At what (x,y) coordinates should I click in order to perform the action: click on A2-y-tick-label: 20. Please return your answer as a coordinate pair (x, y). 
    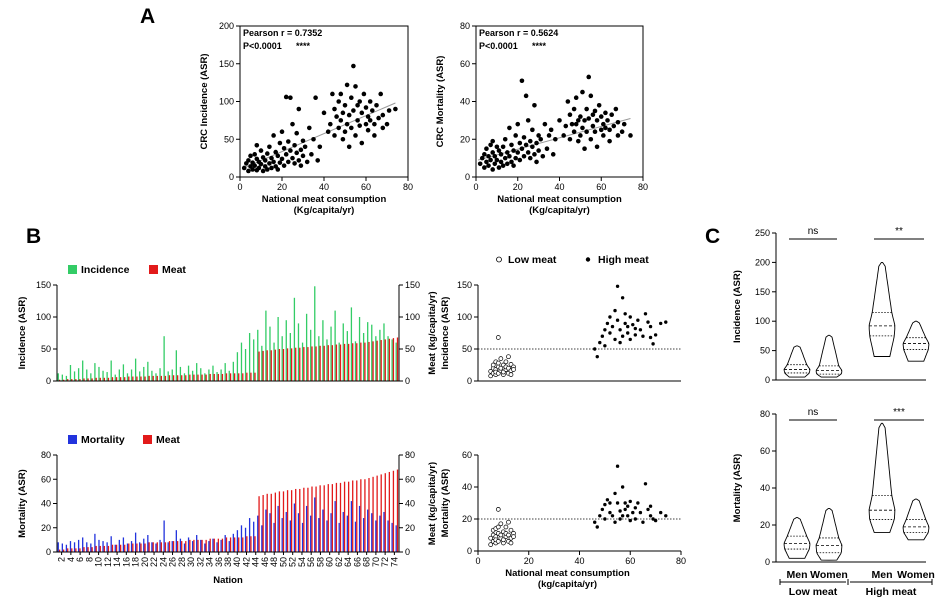
    Looking at the image, I should click on (465, 139).